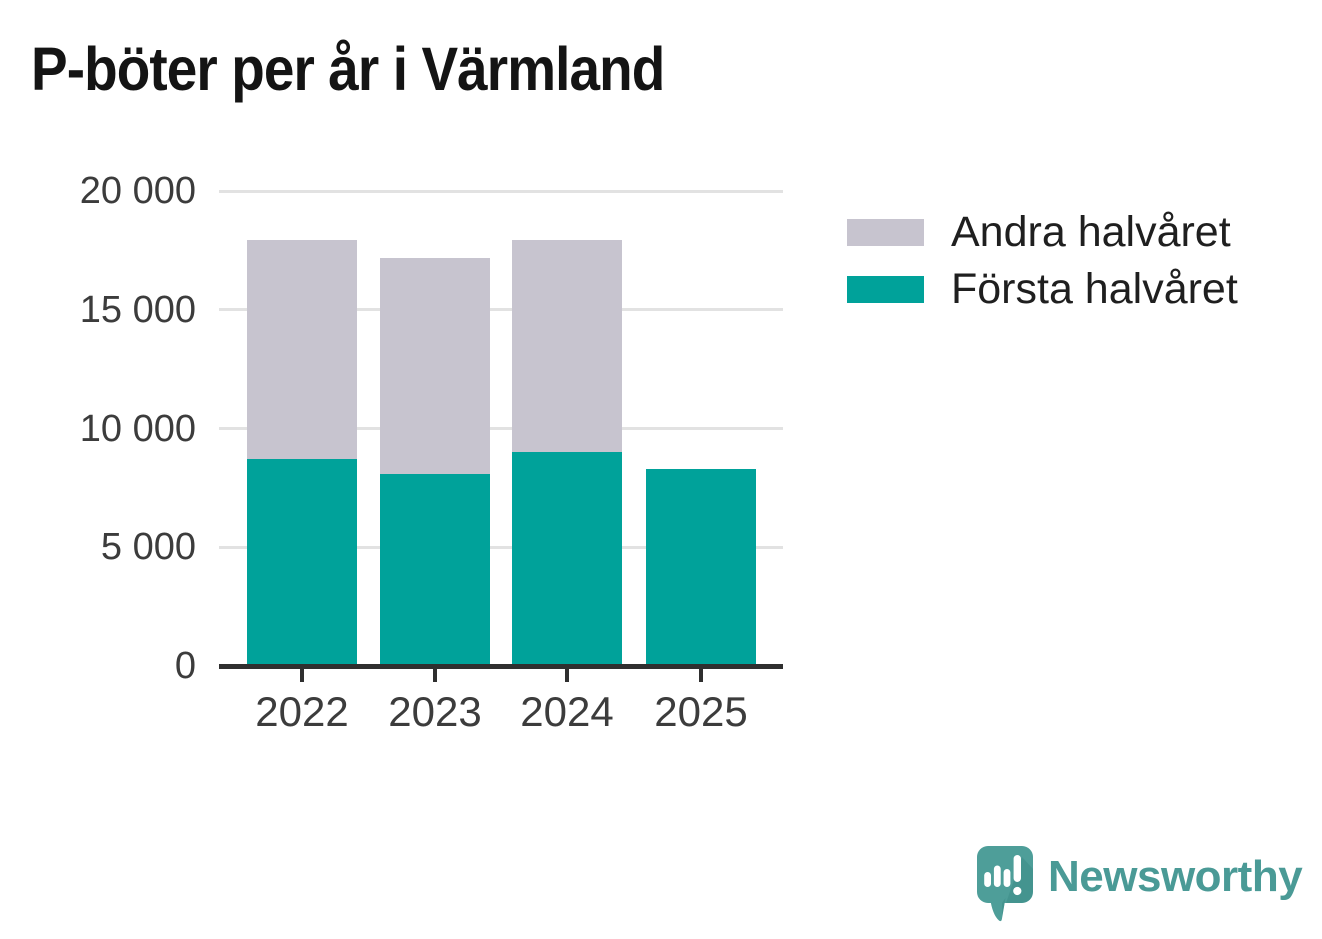  I want to click on x-axis-tick-label: 2024, so click(567, 711).